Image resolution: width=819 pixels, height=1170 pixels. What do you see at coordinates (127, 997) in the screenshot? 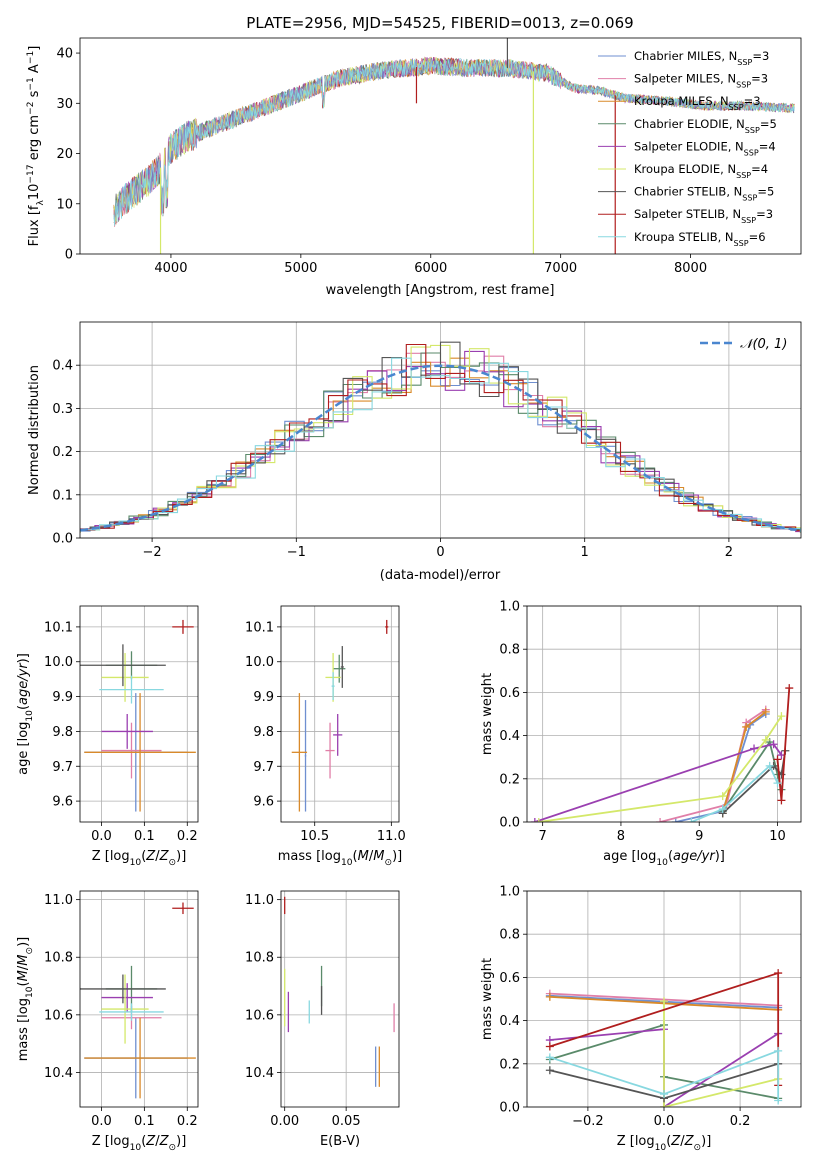
I see `errorbar-salpeter-elodie` at bounding box center [127, 997].